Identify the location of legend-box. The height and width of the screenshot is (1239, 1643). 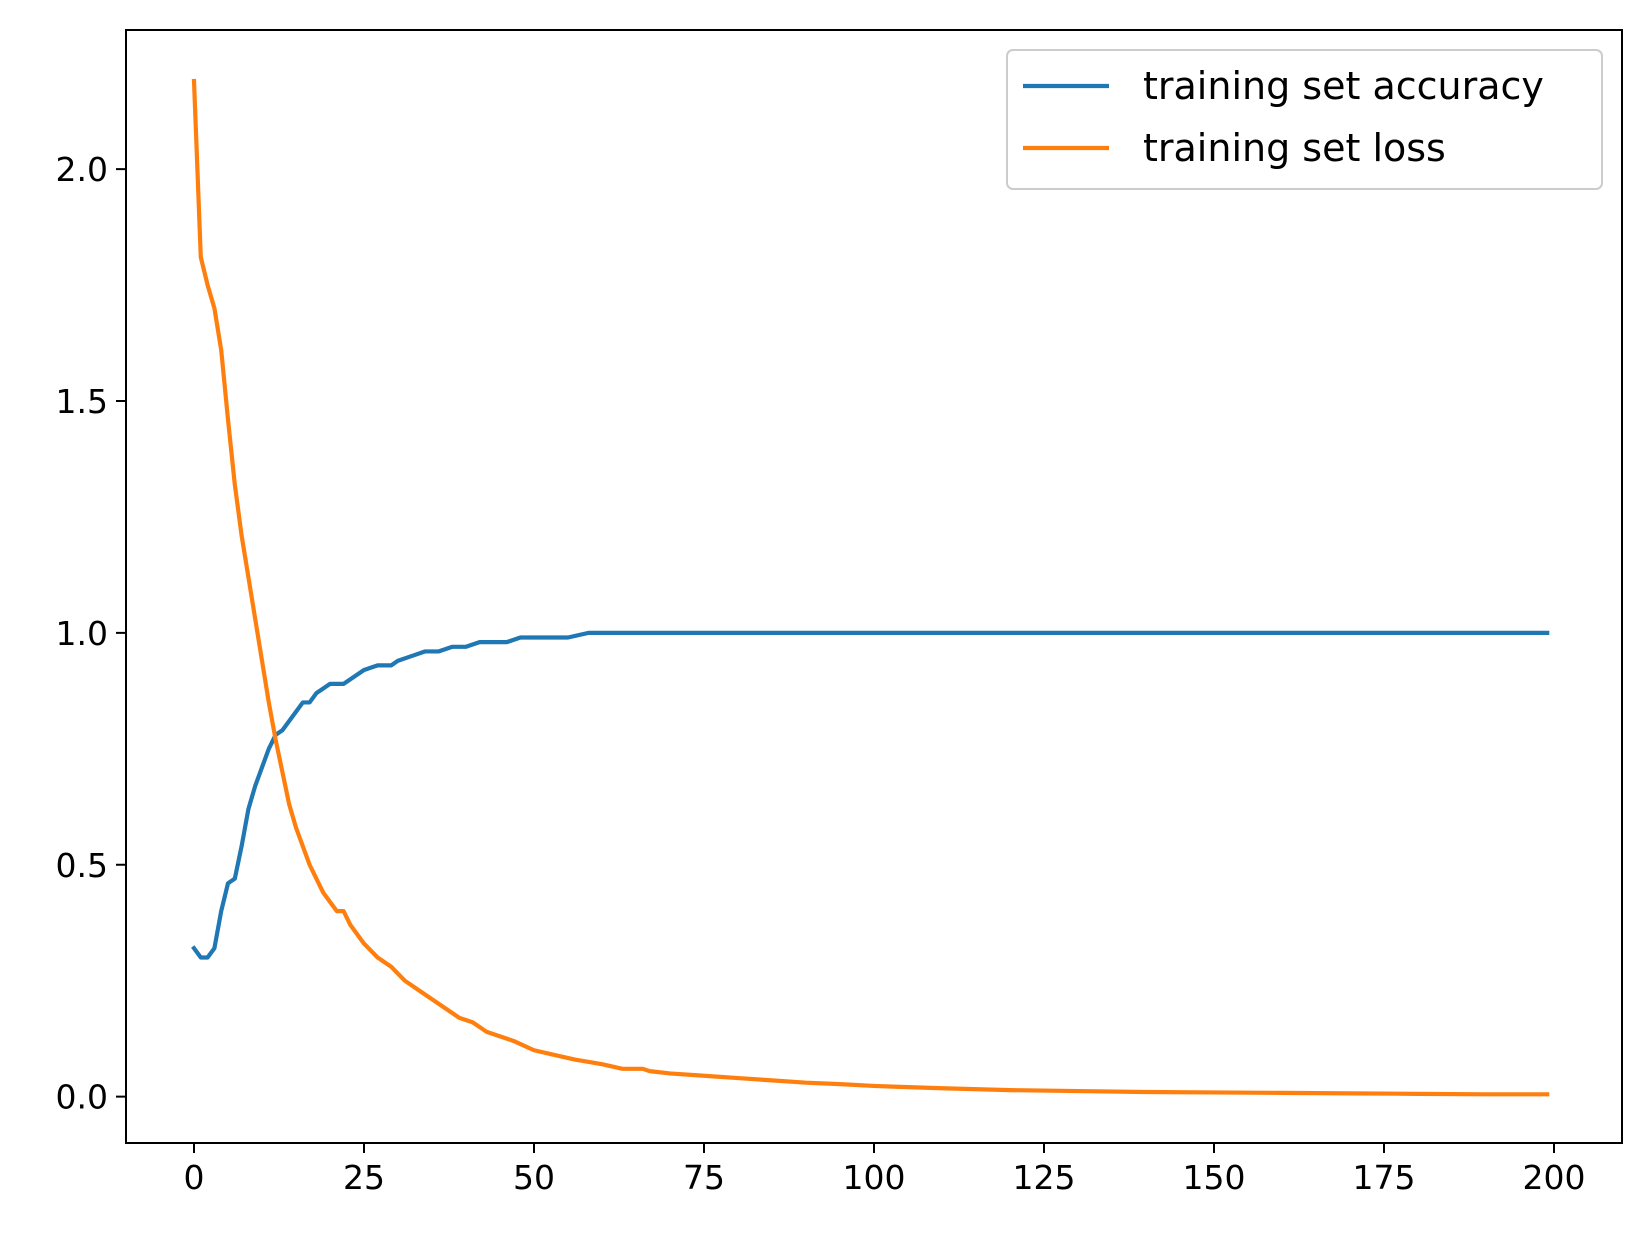
(1304, 119).